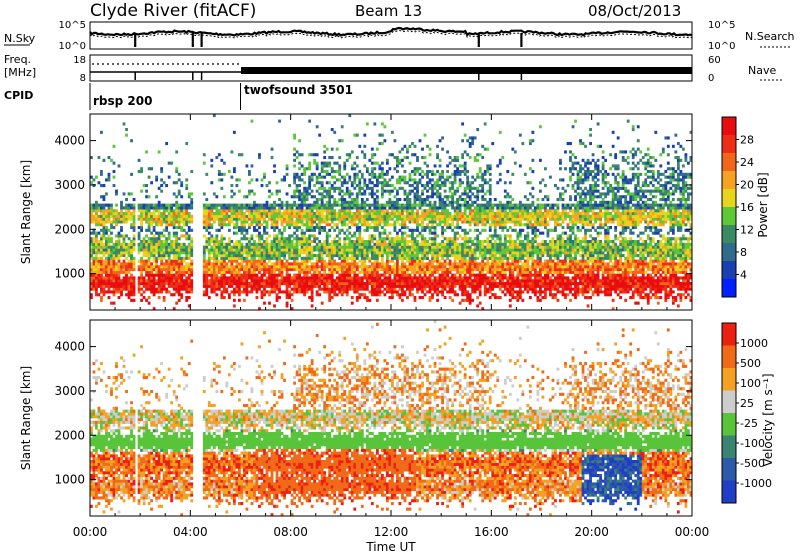  I want to click on freq-tick-top: 18, so click(79, 60).